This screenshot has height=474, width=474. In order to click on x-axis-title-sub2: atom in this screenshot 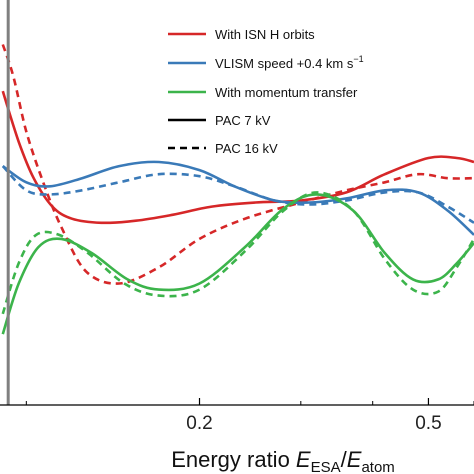, I will do `click(377, 466)`.